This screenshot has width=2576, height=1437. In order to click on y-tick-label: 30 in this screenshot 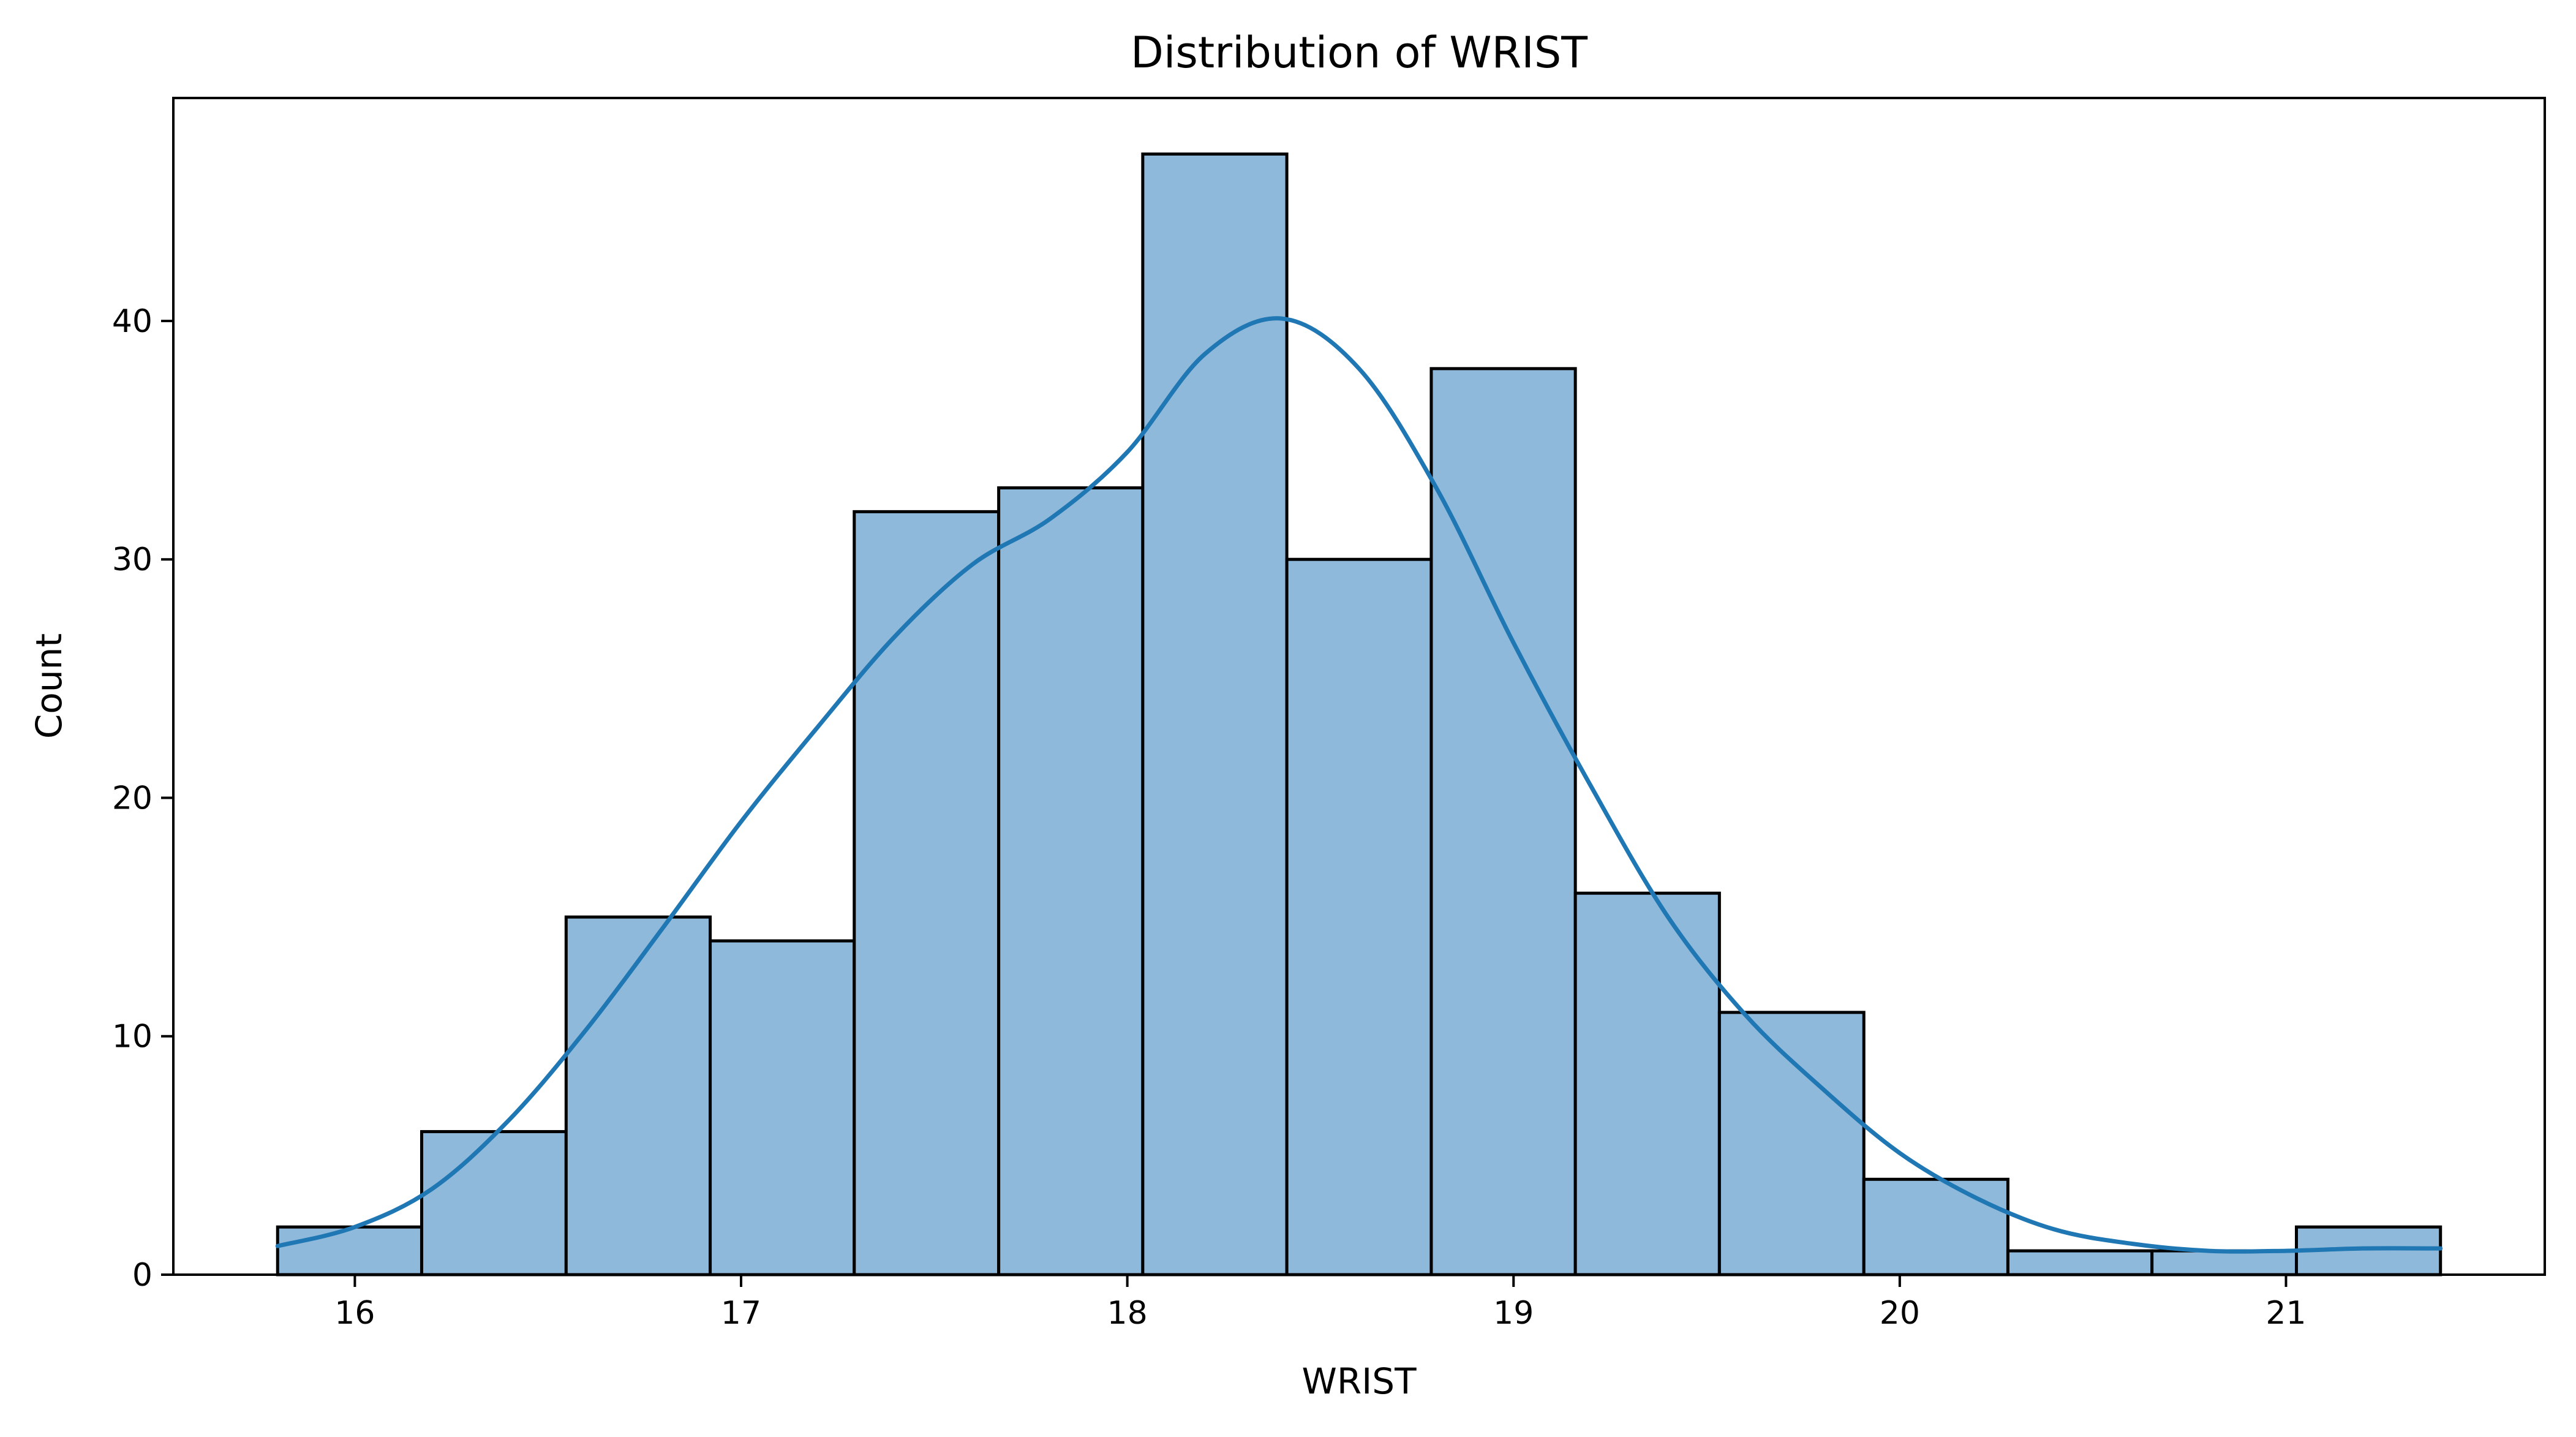, I will do `click(132, 560)`.